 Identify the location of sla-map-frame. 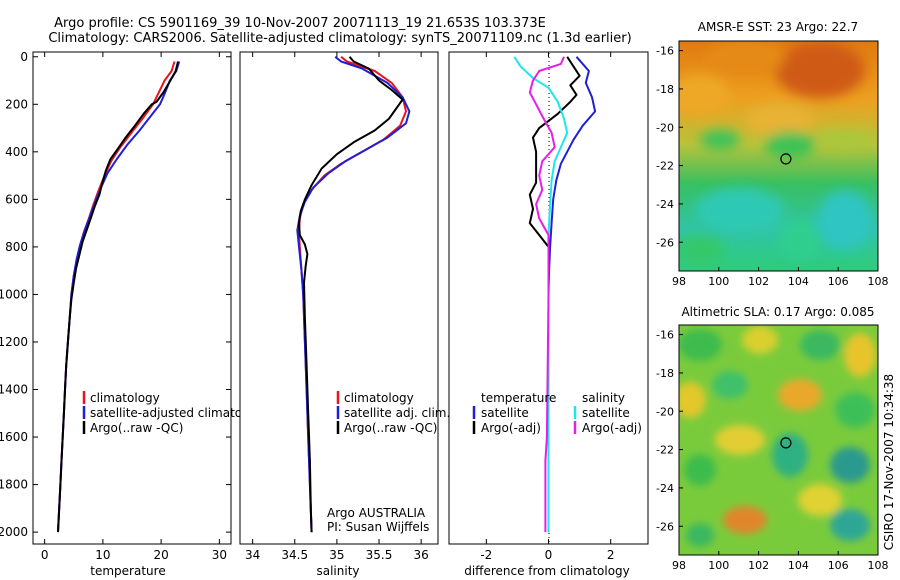
(778, 440).